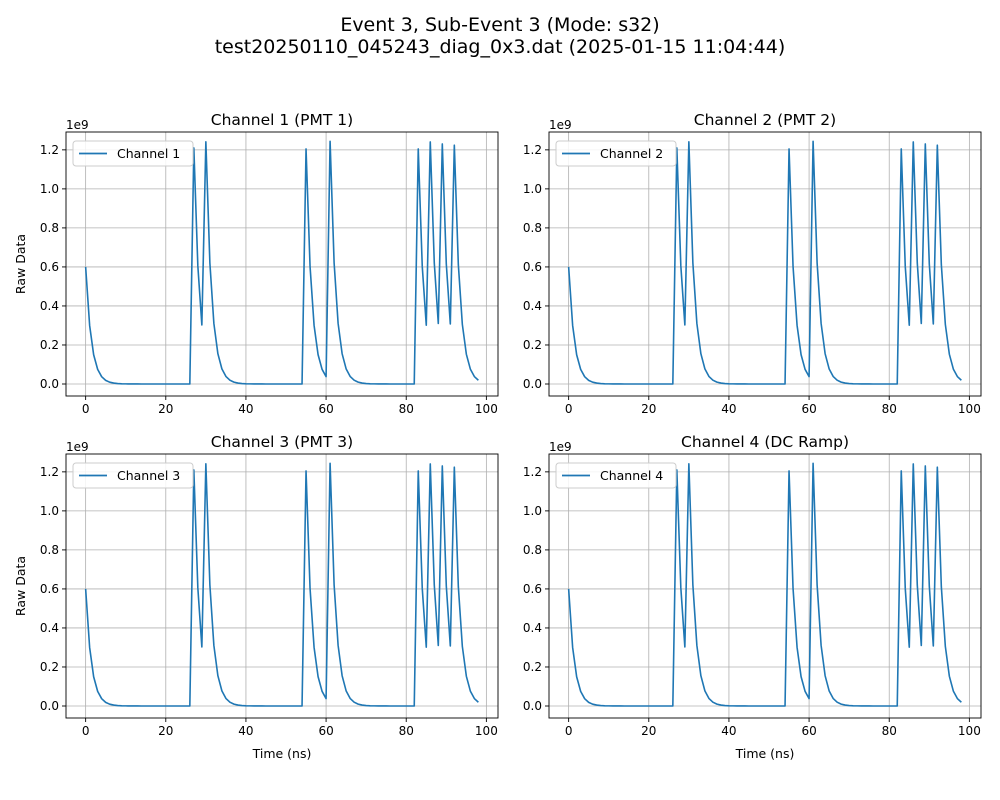 The image size is (1000, 800). I want to click on legend: Channel 4, so click(616, 475).